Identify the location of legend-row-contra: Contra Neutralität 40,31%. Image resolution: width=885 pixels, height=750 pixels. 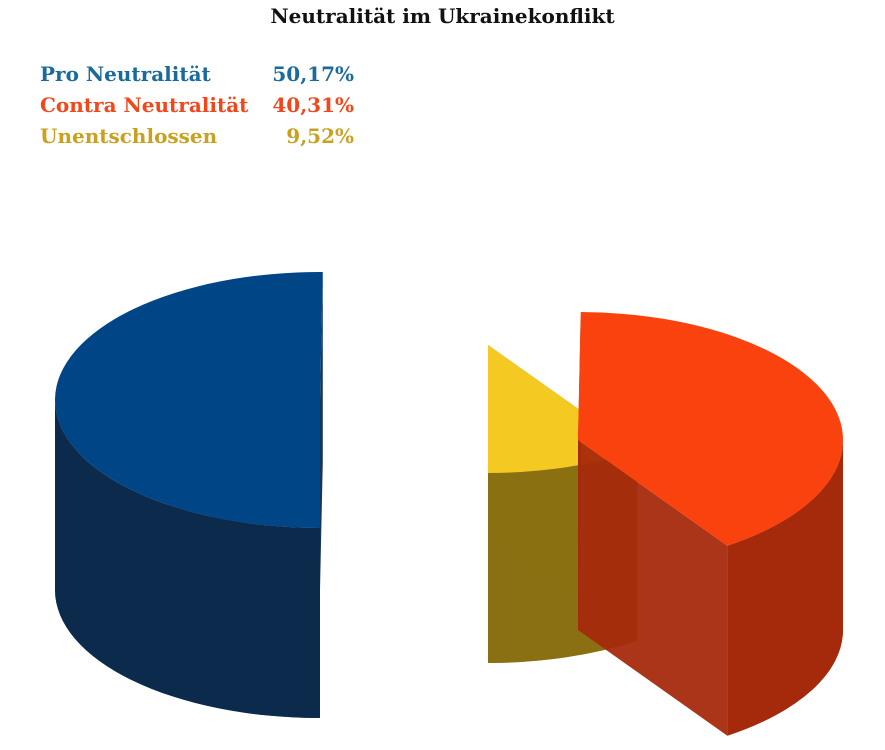
(200, 108).